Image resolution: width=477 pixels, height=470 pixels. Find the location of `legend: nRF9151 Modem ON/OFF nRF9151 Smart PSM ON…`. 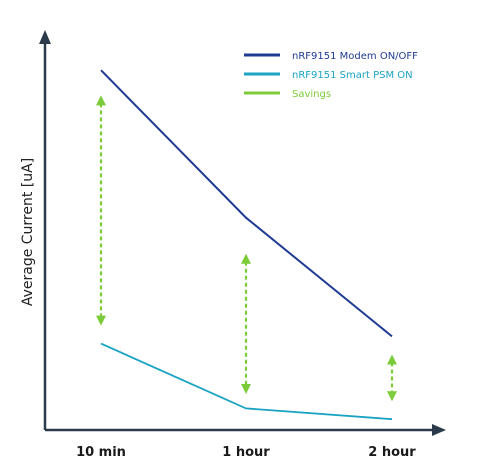

legend: nRF9151 Modem ON/OFF nRF9151 Smart PSM ON… is located at coordinates (331, 75).